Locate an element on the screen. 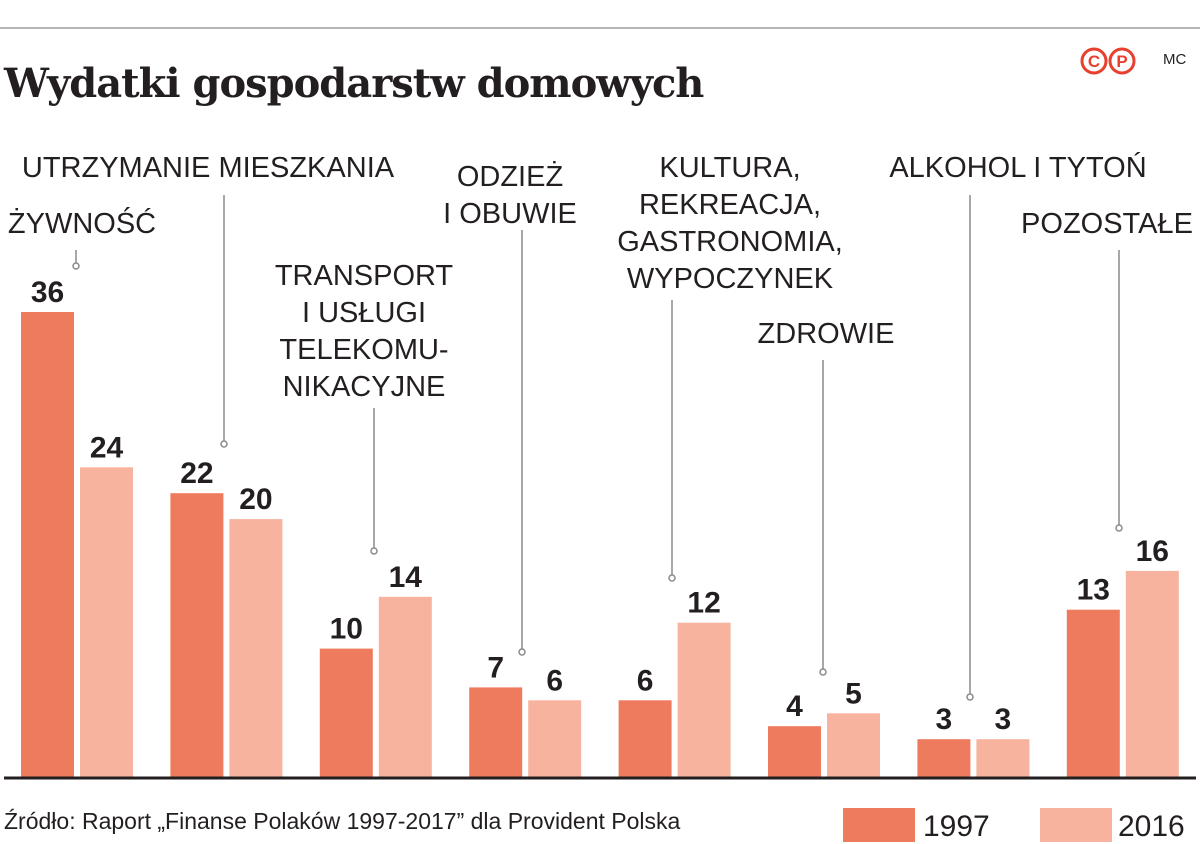  author-initials: MC is located at coordinates (1175, 59).